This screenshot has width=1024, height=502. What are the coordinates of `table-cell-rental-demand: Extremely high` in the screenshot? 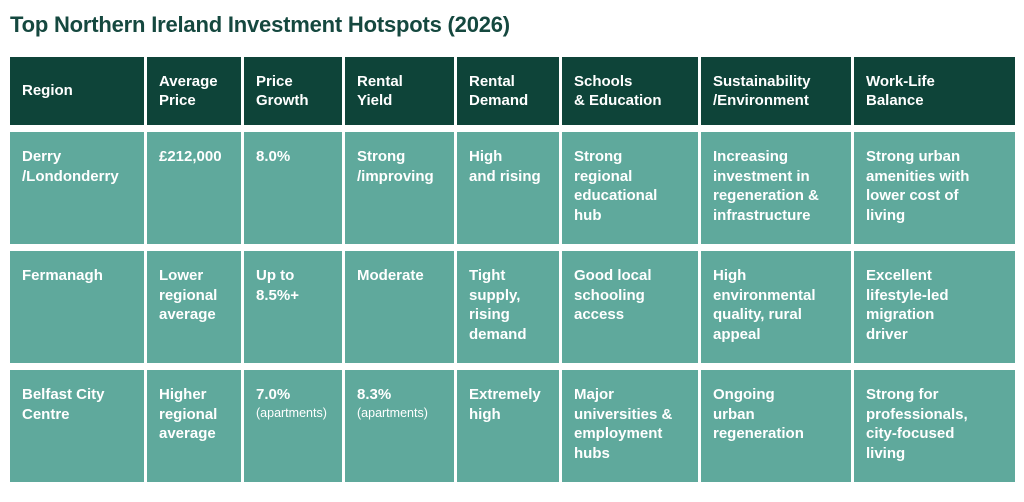 It's located at (508, 426).